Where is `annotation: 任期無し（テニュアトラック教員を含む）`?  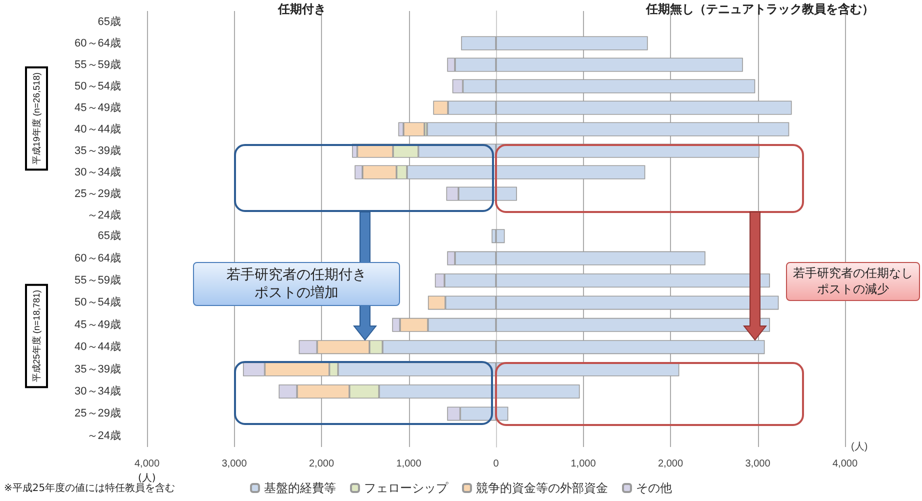 annotation: 任期無し（テニュアトラック教員を含む） is located at coordinates (760, 9).